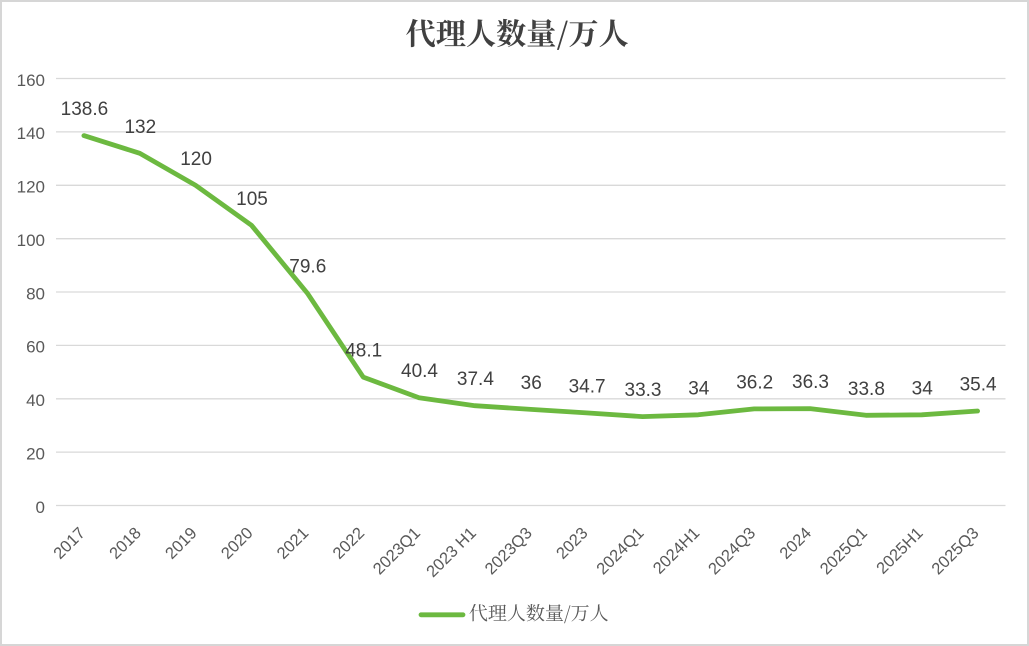 The height and width of the screenshot is (646, 1029). Describe the element at coordinates (69, 543) in the screenshot. I see `svg-text: 2017` at that location.